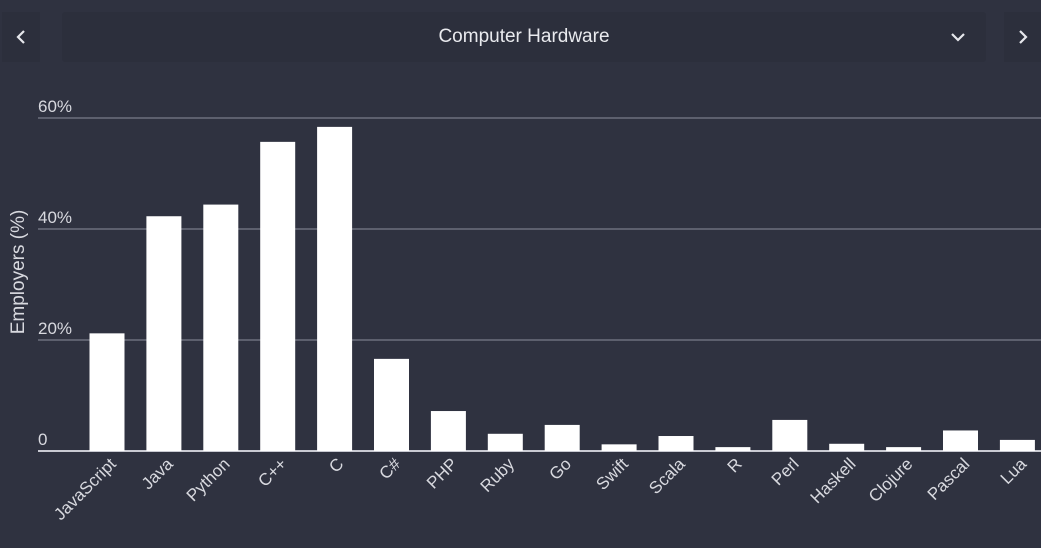 The width and height of the screenshot is (1041, 548). What do you see at coordinates (448, 431) in the screenshot?
I see `bar-php` at bounding box center [448, 431].